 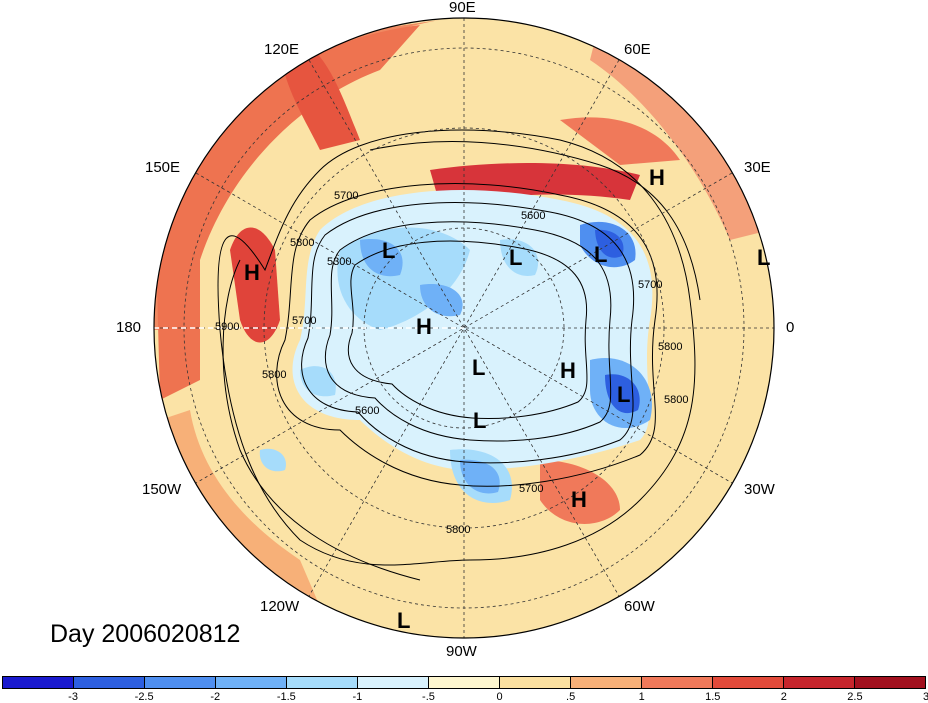 What do you see at coordinates (637, 49) in the screenshot?
I see `lon-label-60e: 60E` at bounding box center [637, 49].